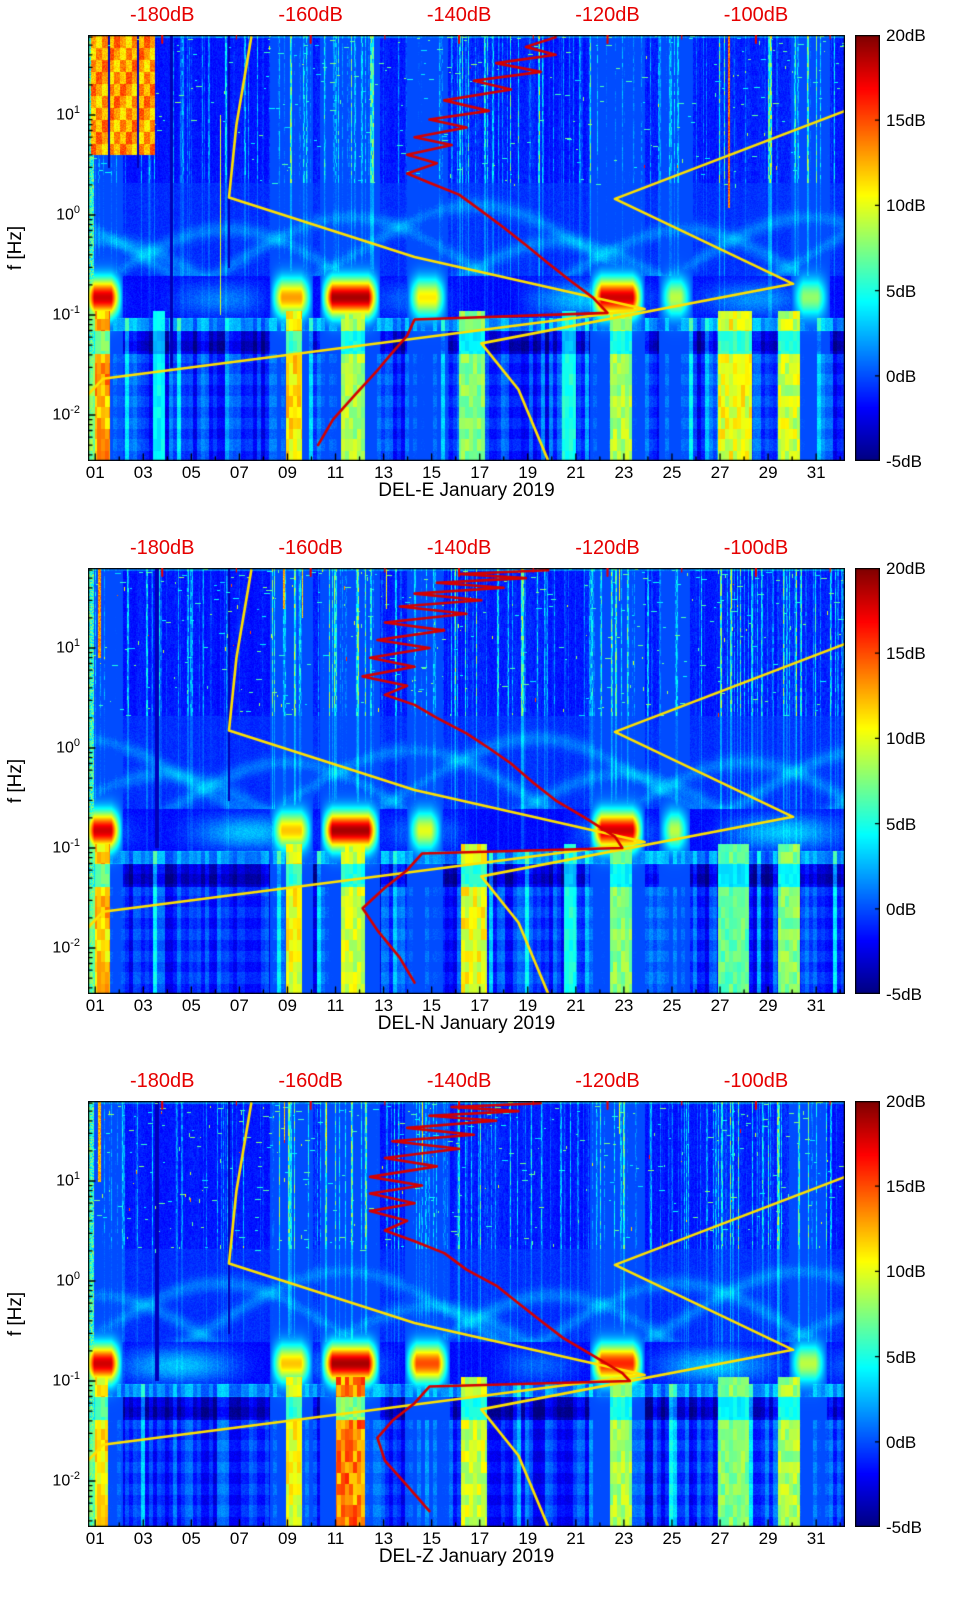  What do you see at coordinates (867, 781) in the screenshot?
I see `colorbar-del-n` at bounding box center [867, 781].